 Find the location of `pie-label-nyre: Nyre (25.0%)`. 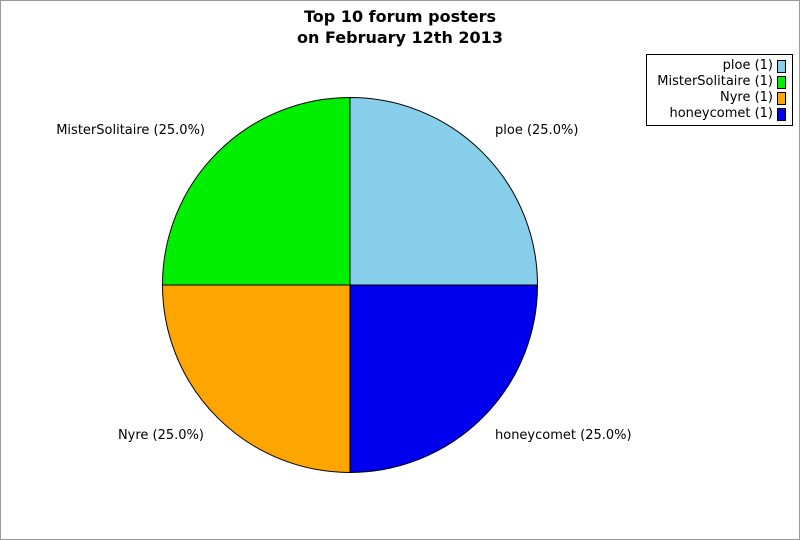

pie-label-nyre: Nyre (25.0%) is located at coordinates (160, 435).